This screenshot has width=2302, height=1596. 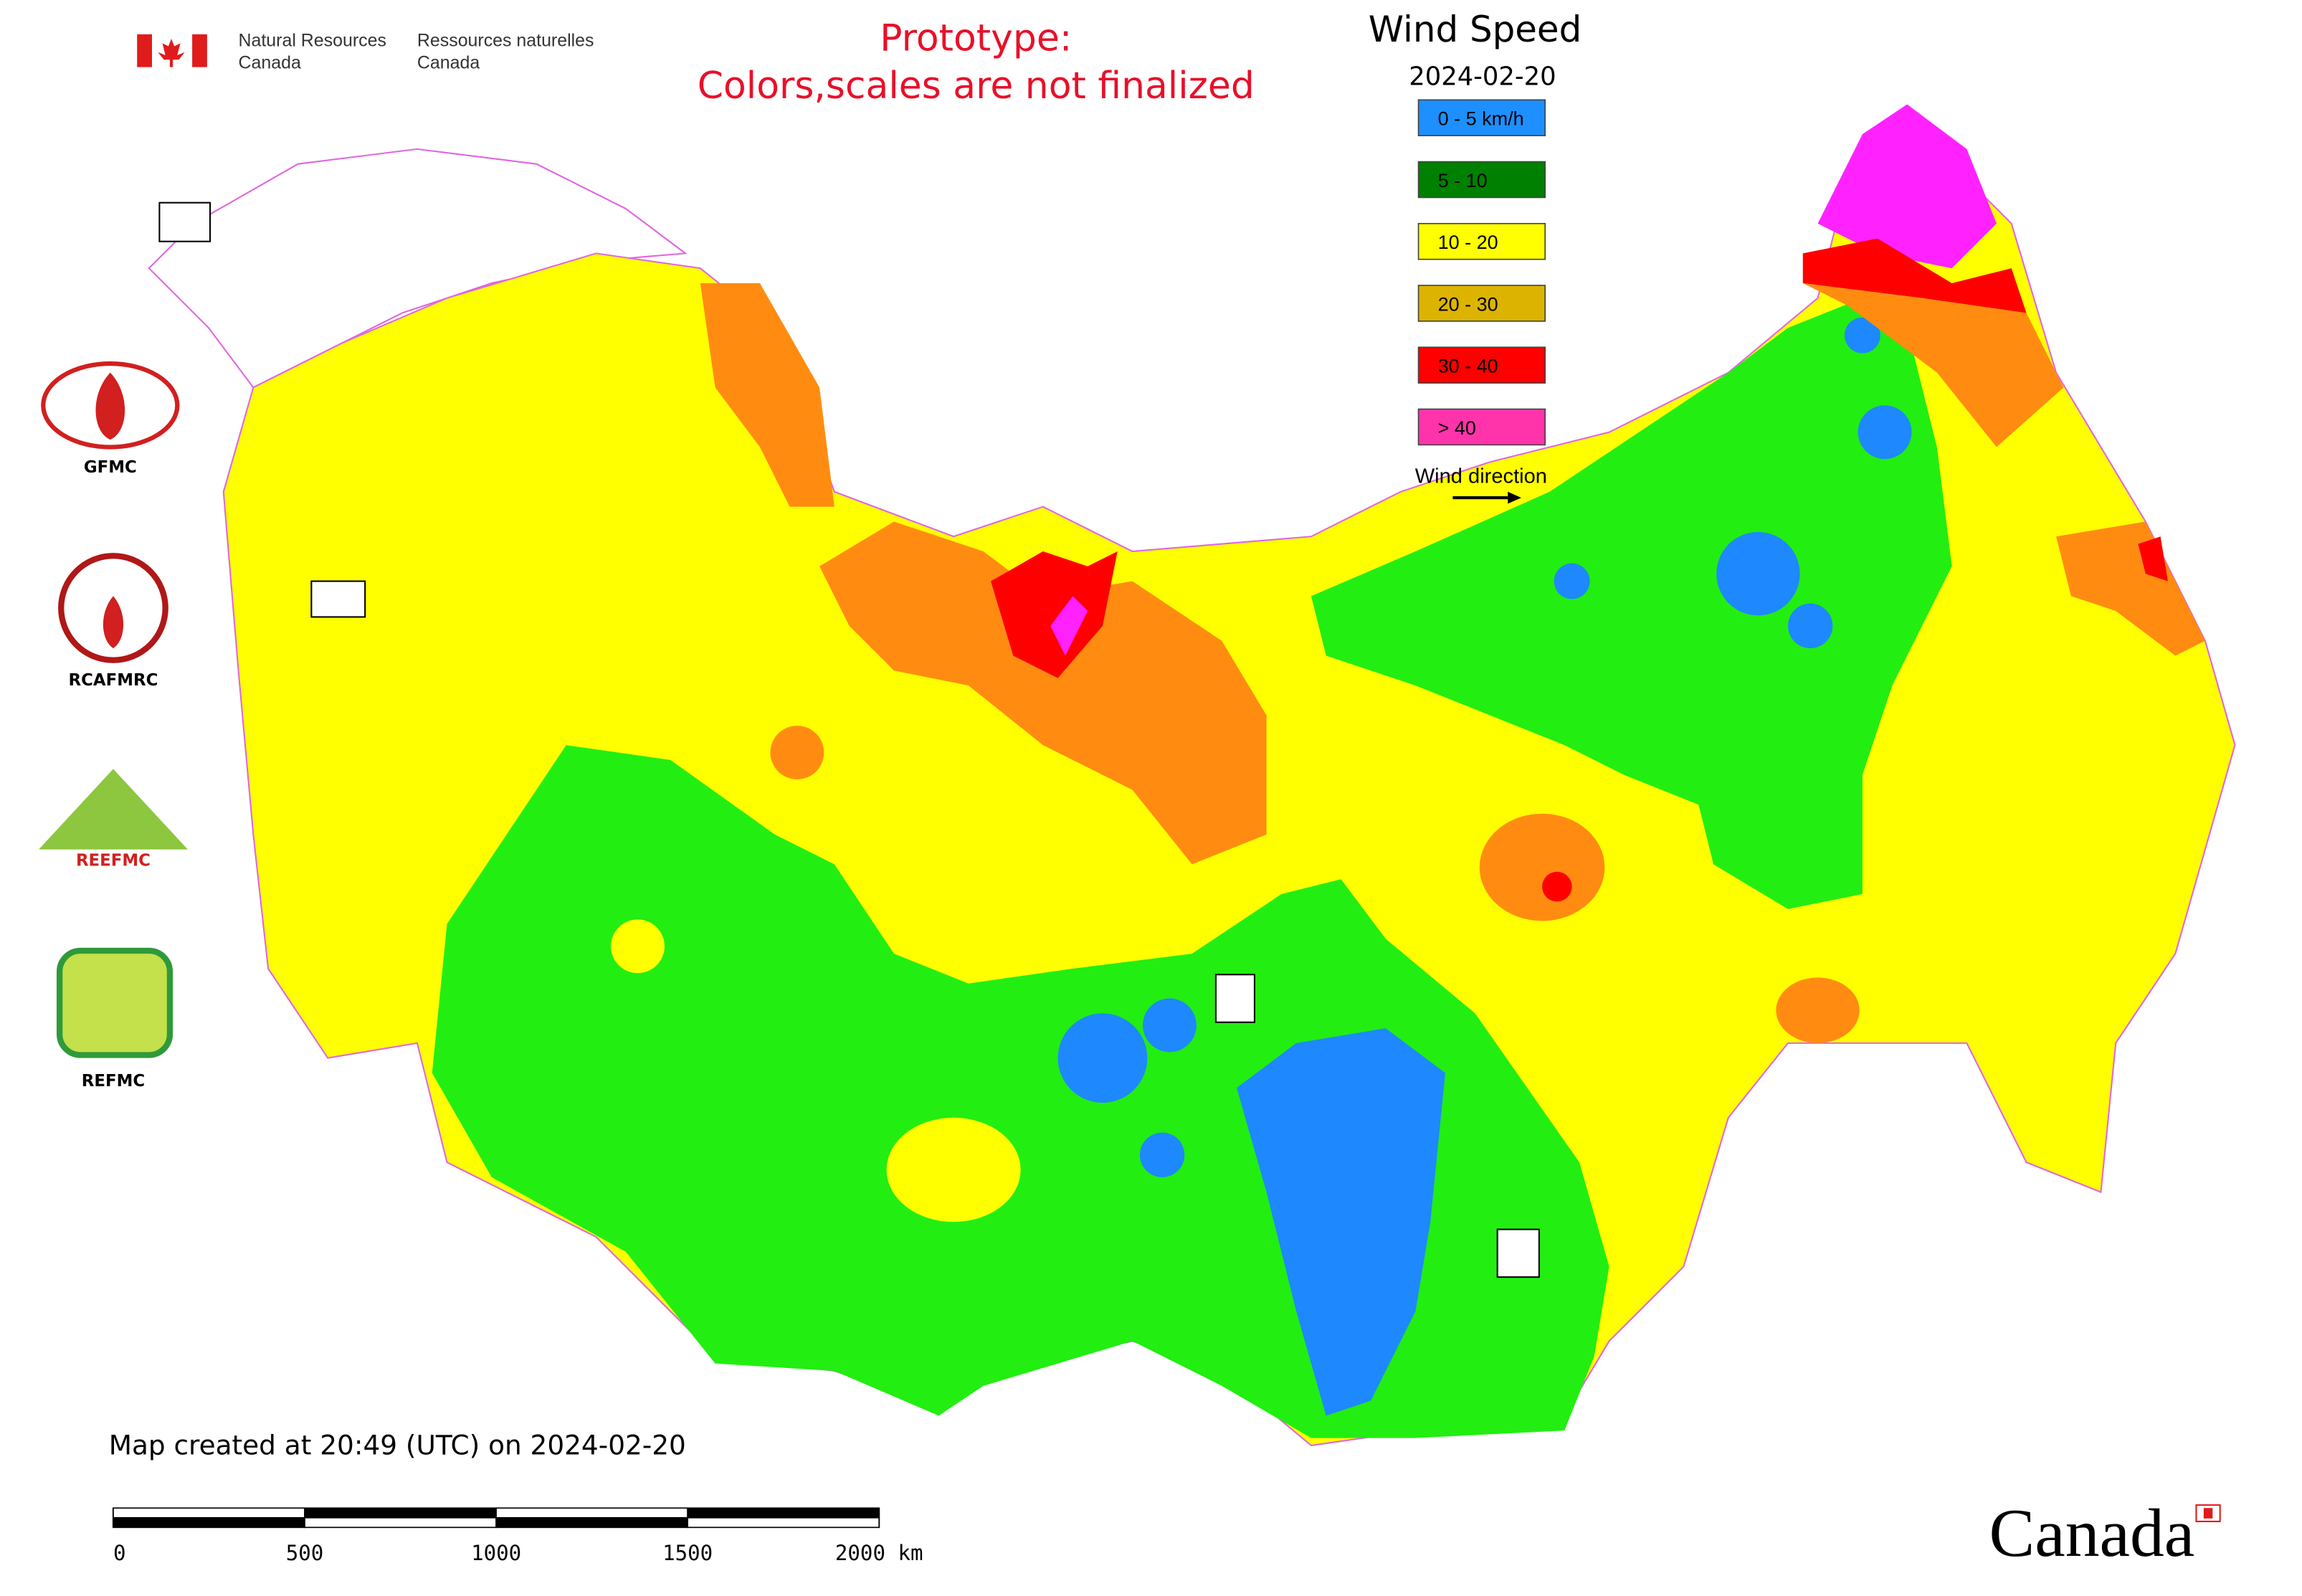 I want to click on legend-label: 20 - 30, so click(x=1468, y=304).